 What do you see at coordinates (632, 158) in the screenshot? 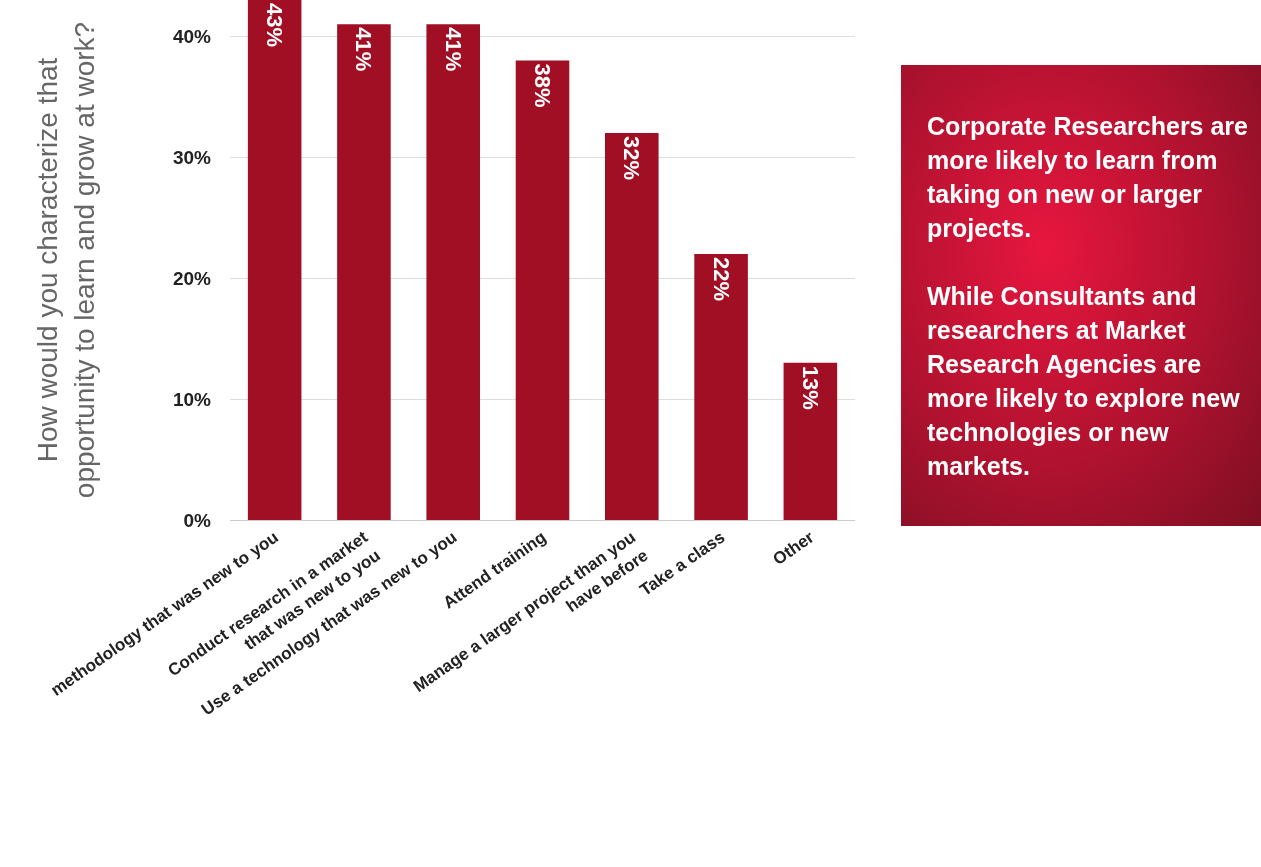
I see `data-label: 32%` at bounding box center [632, 158].